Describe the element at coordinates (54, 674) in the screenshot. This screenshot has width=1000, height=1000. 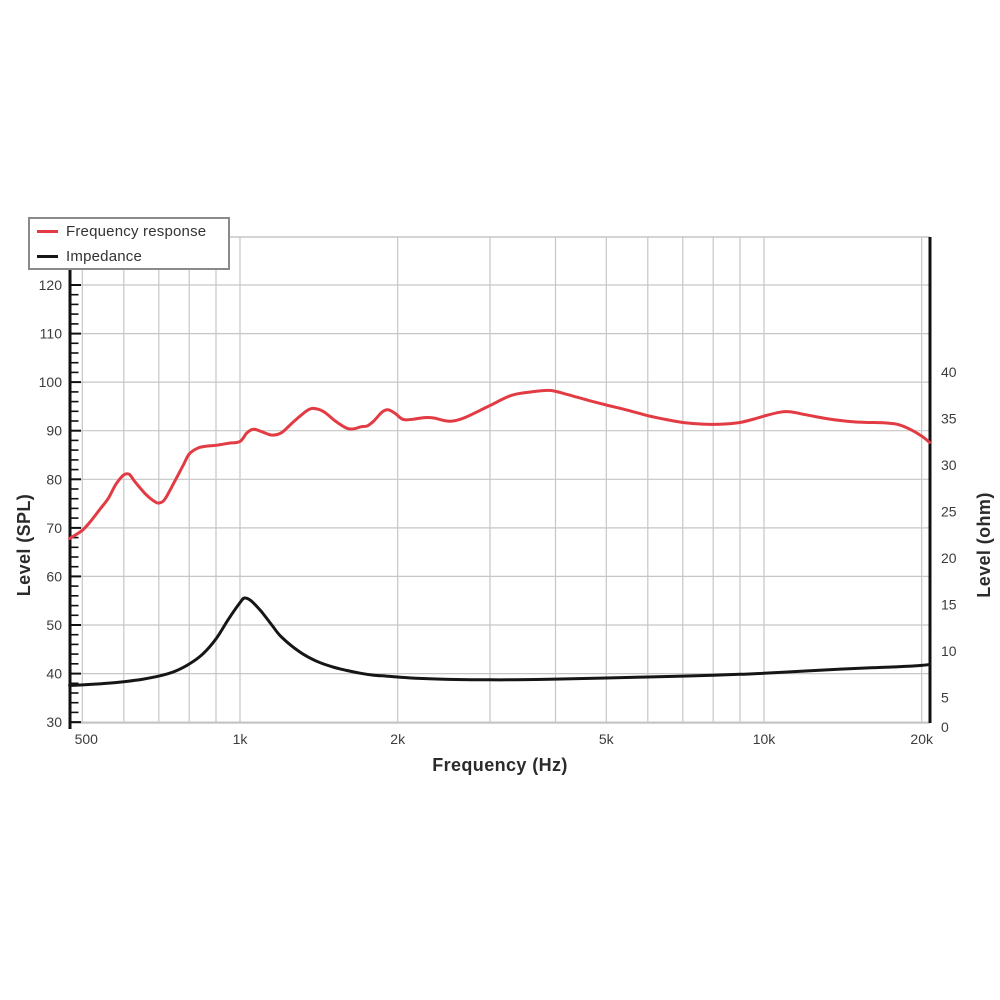
I see `left-axis-tick-label: 40` at that location.